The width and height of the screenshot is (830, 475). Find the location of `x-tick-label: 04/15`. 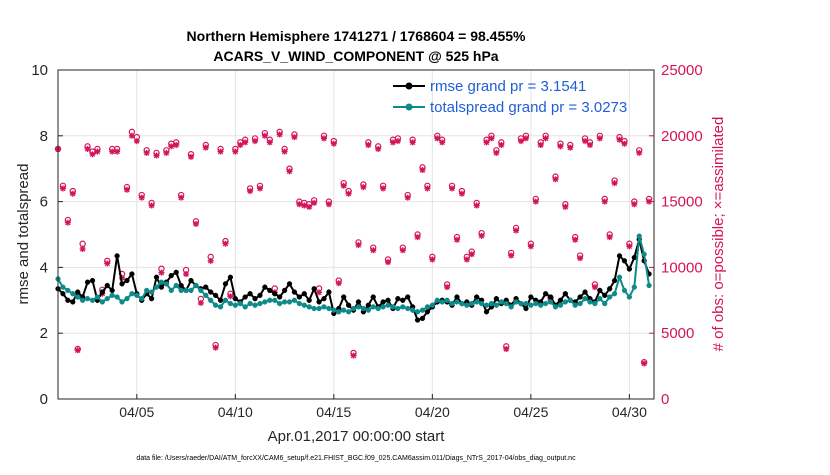

x-tick-label: 04/15 is located at coordinates (333, 412).